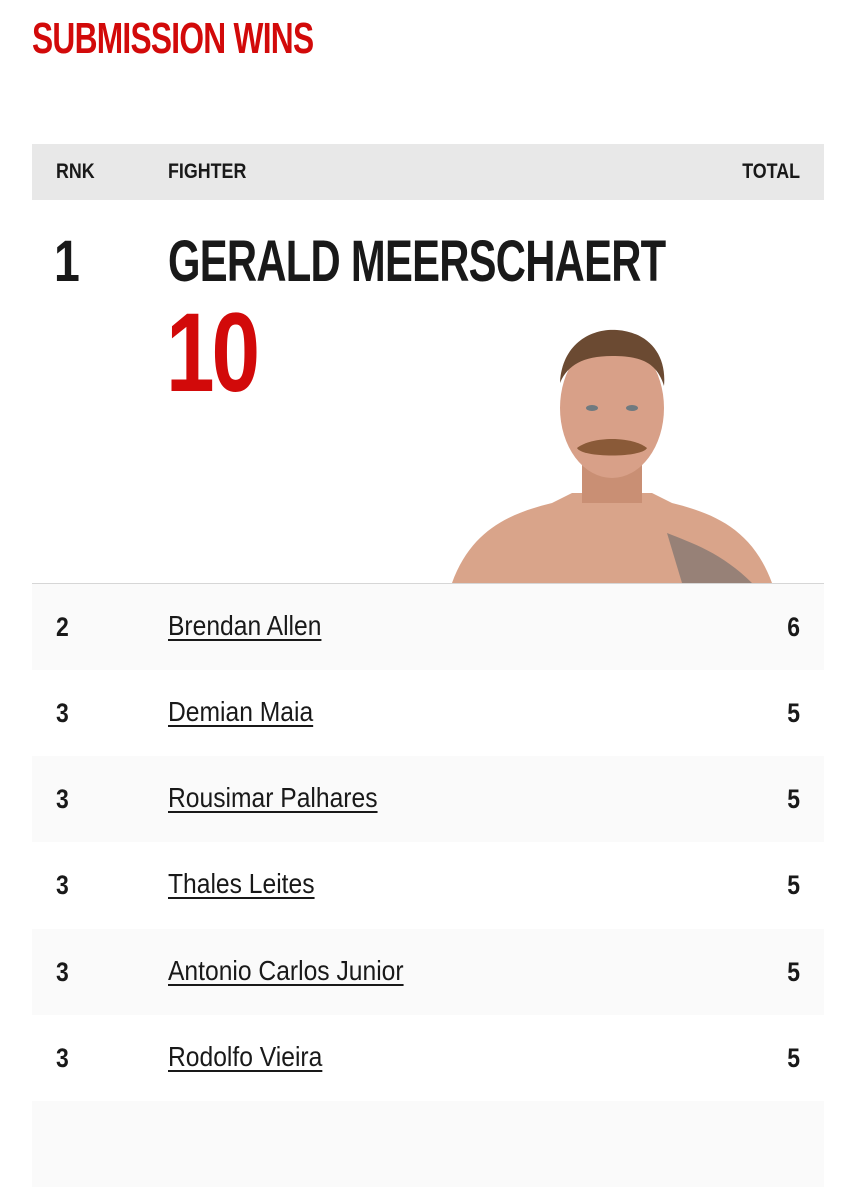 The image size is (856, 1187). What do you see at coordinates (428, 885) in the screenshot?
I see `table-row: 3 Thales Leites 5` at bounding box center [428, 885].